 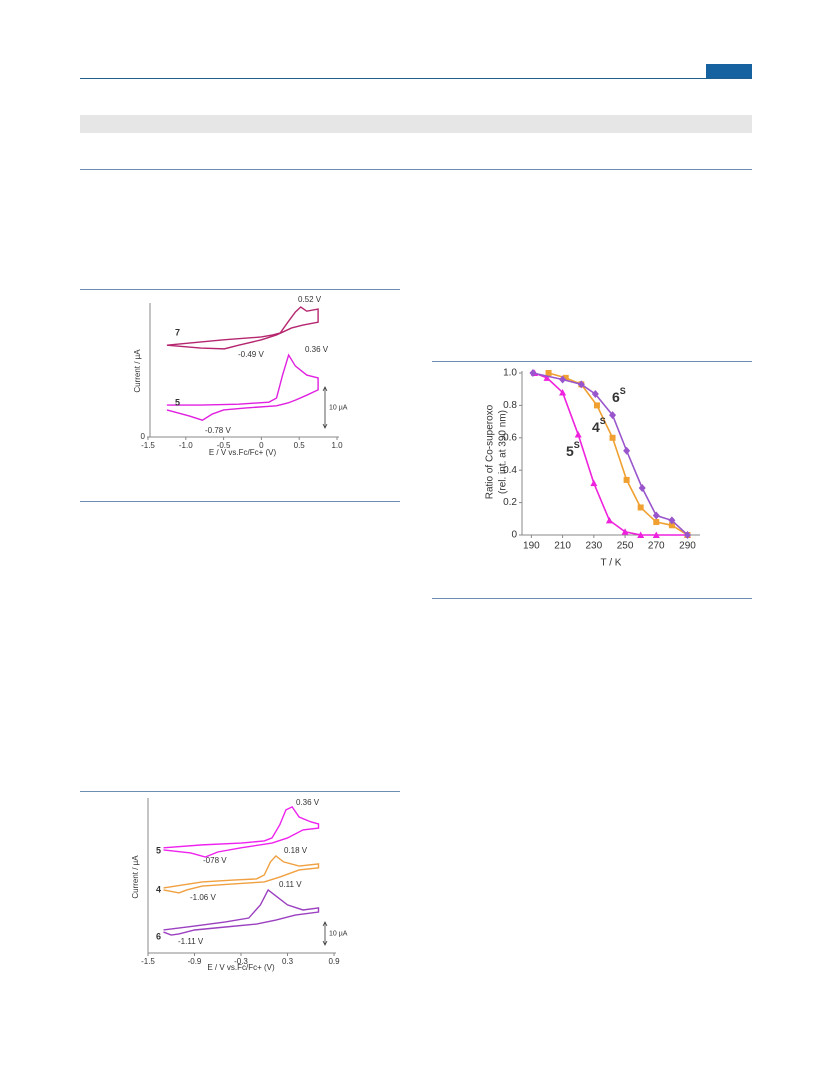 I want to click on x-tick-label: 0, so click(x=261, y=445).